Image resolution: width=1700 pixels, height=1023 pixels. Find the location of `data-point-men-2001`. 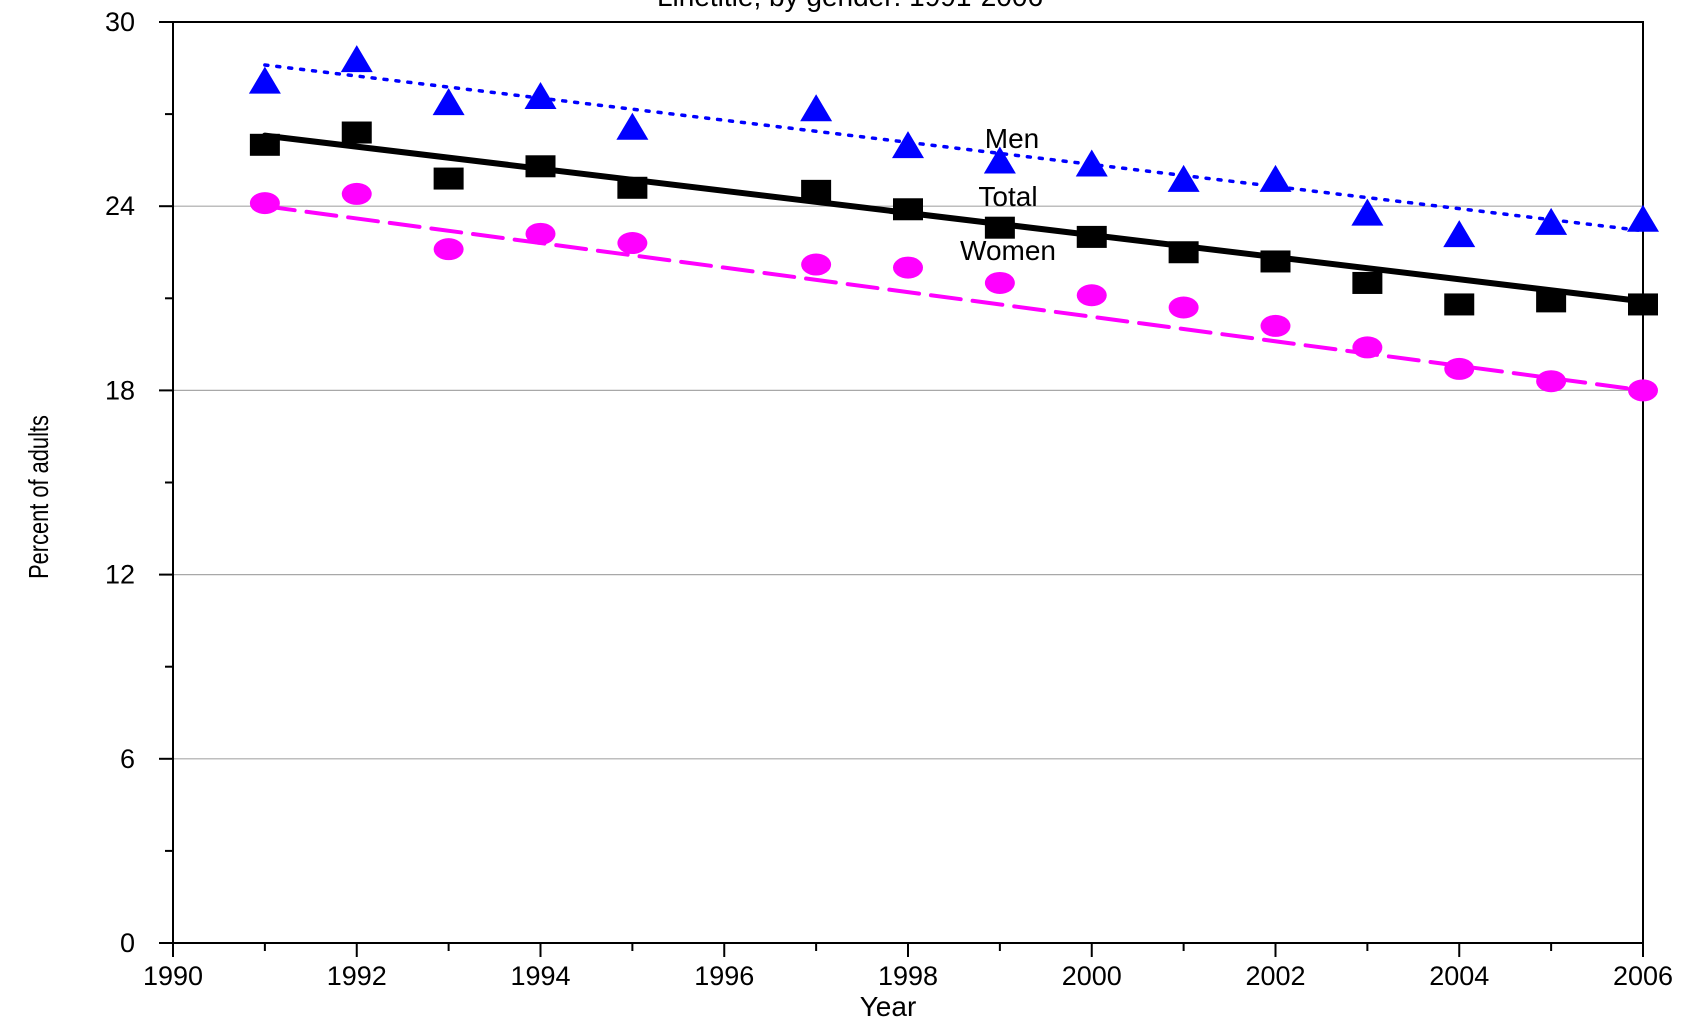

data-point-men-2001 is located at coordinates (1183, 178).